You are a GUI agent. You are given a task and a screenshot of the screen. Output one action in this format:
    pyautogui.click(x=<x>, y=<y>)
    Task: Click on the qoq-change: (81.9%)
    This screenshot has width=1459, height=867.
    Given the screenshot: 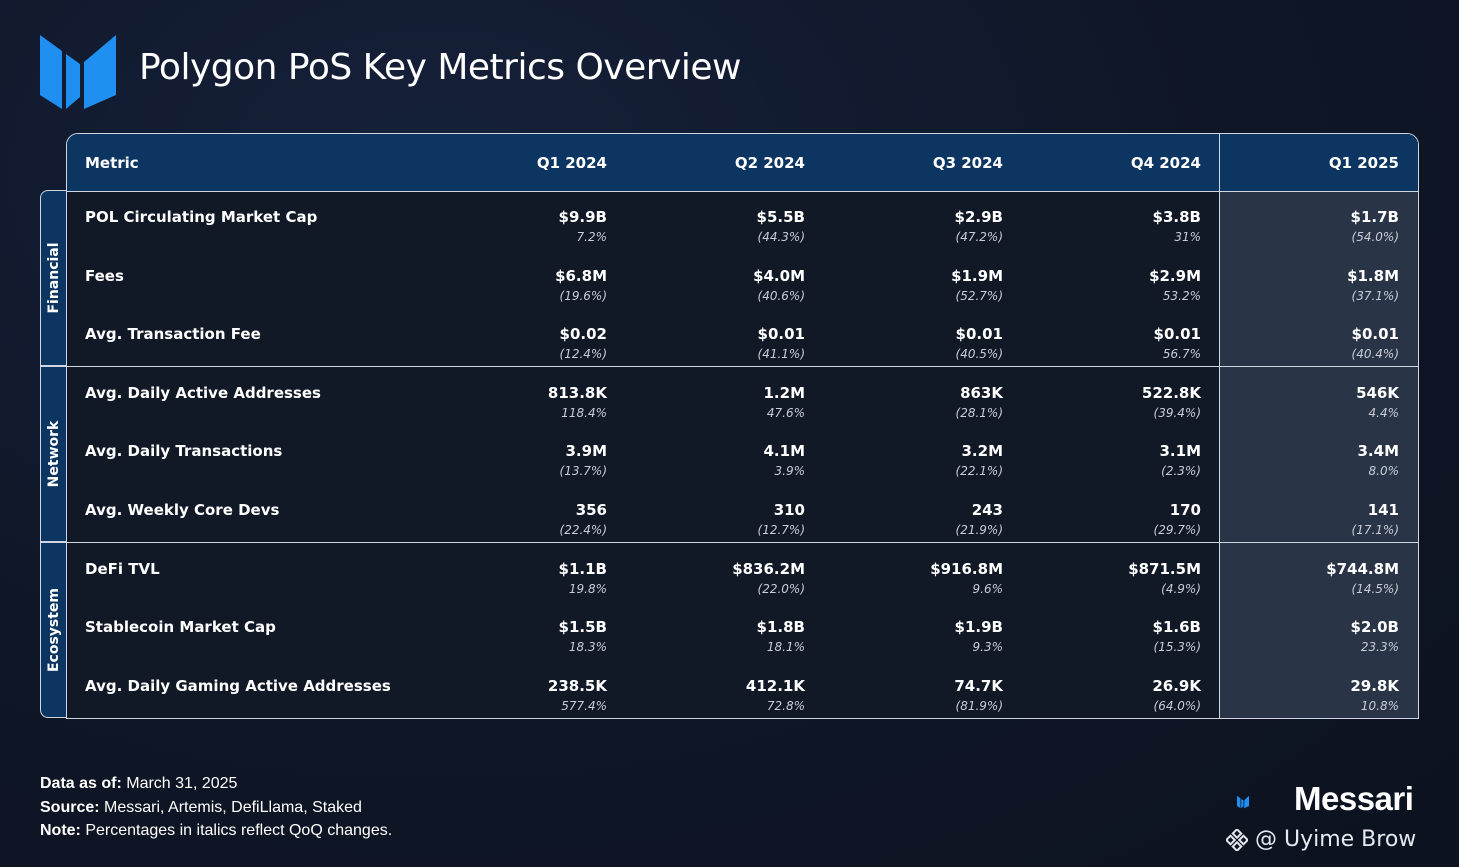 What is the action you would take?
    pyautogui.click(x=979, y=705)
    